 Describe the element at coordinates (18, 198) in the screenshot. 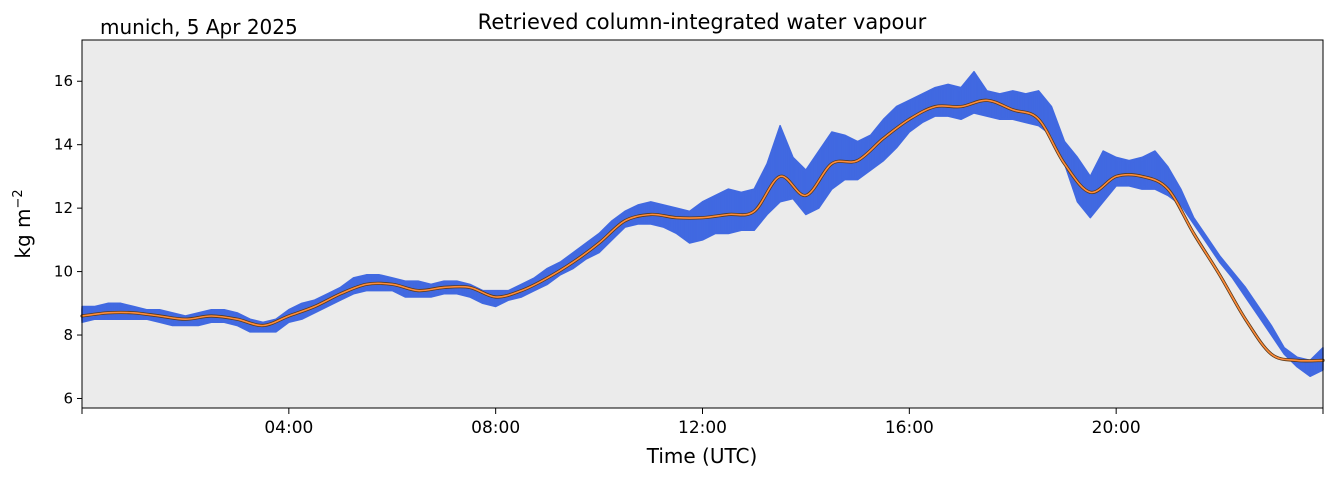

I see `y-axis-label-exponent: −2` at that location.